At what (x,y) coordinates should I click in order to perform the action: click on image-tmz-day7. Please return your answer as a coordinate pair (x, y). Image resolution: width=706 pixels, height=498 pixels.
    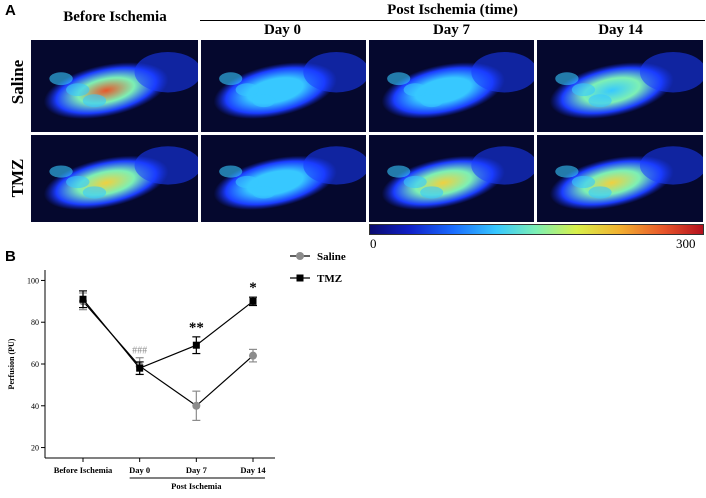
    Looking at the image, I should click on (451, 178).